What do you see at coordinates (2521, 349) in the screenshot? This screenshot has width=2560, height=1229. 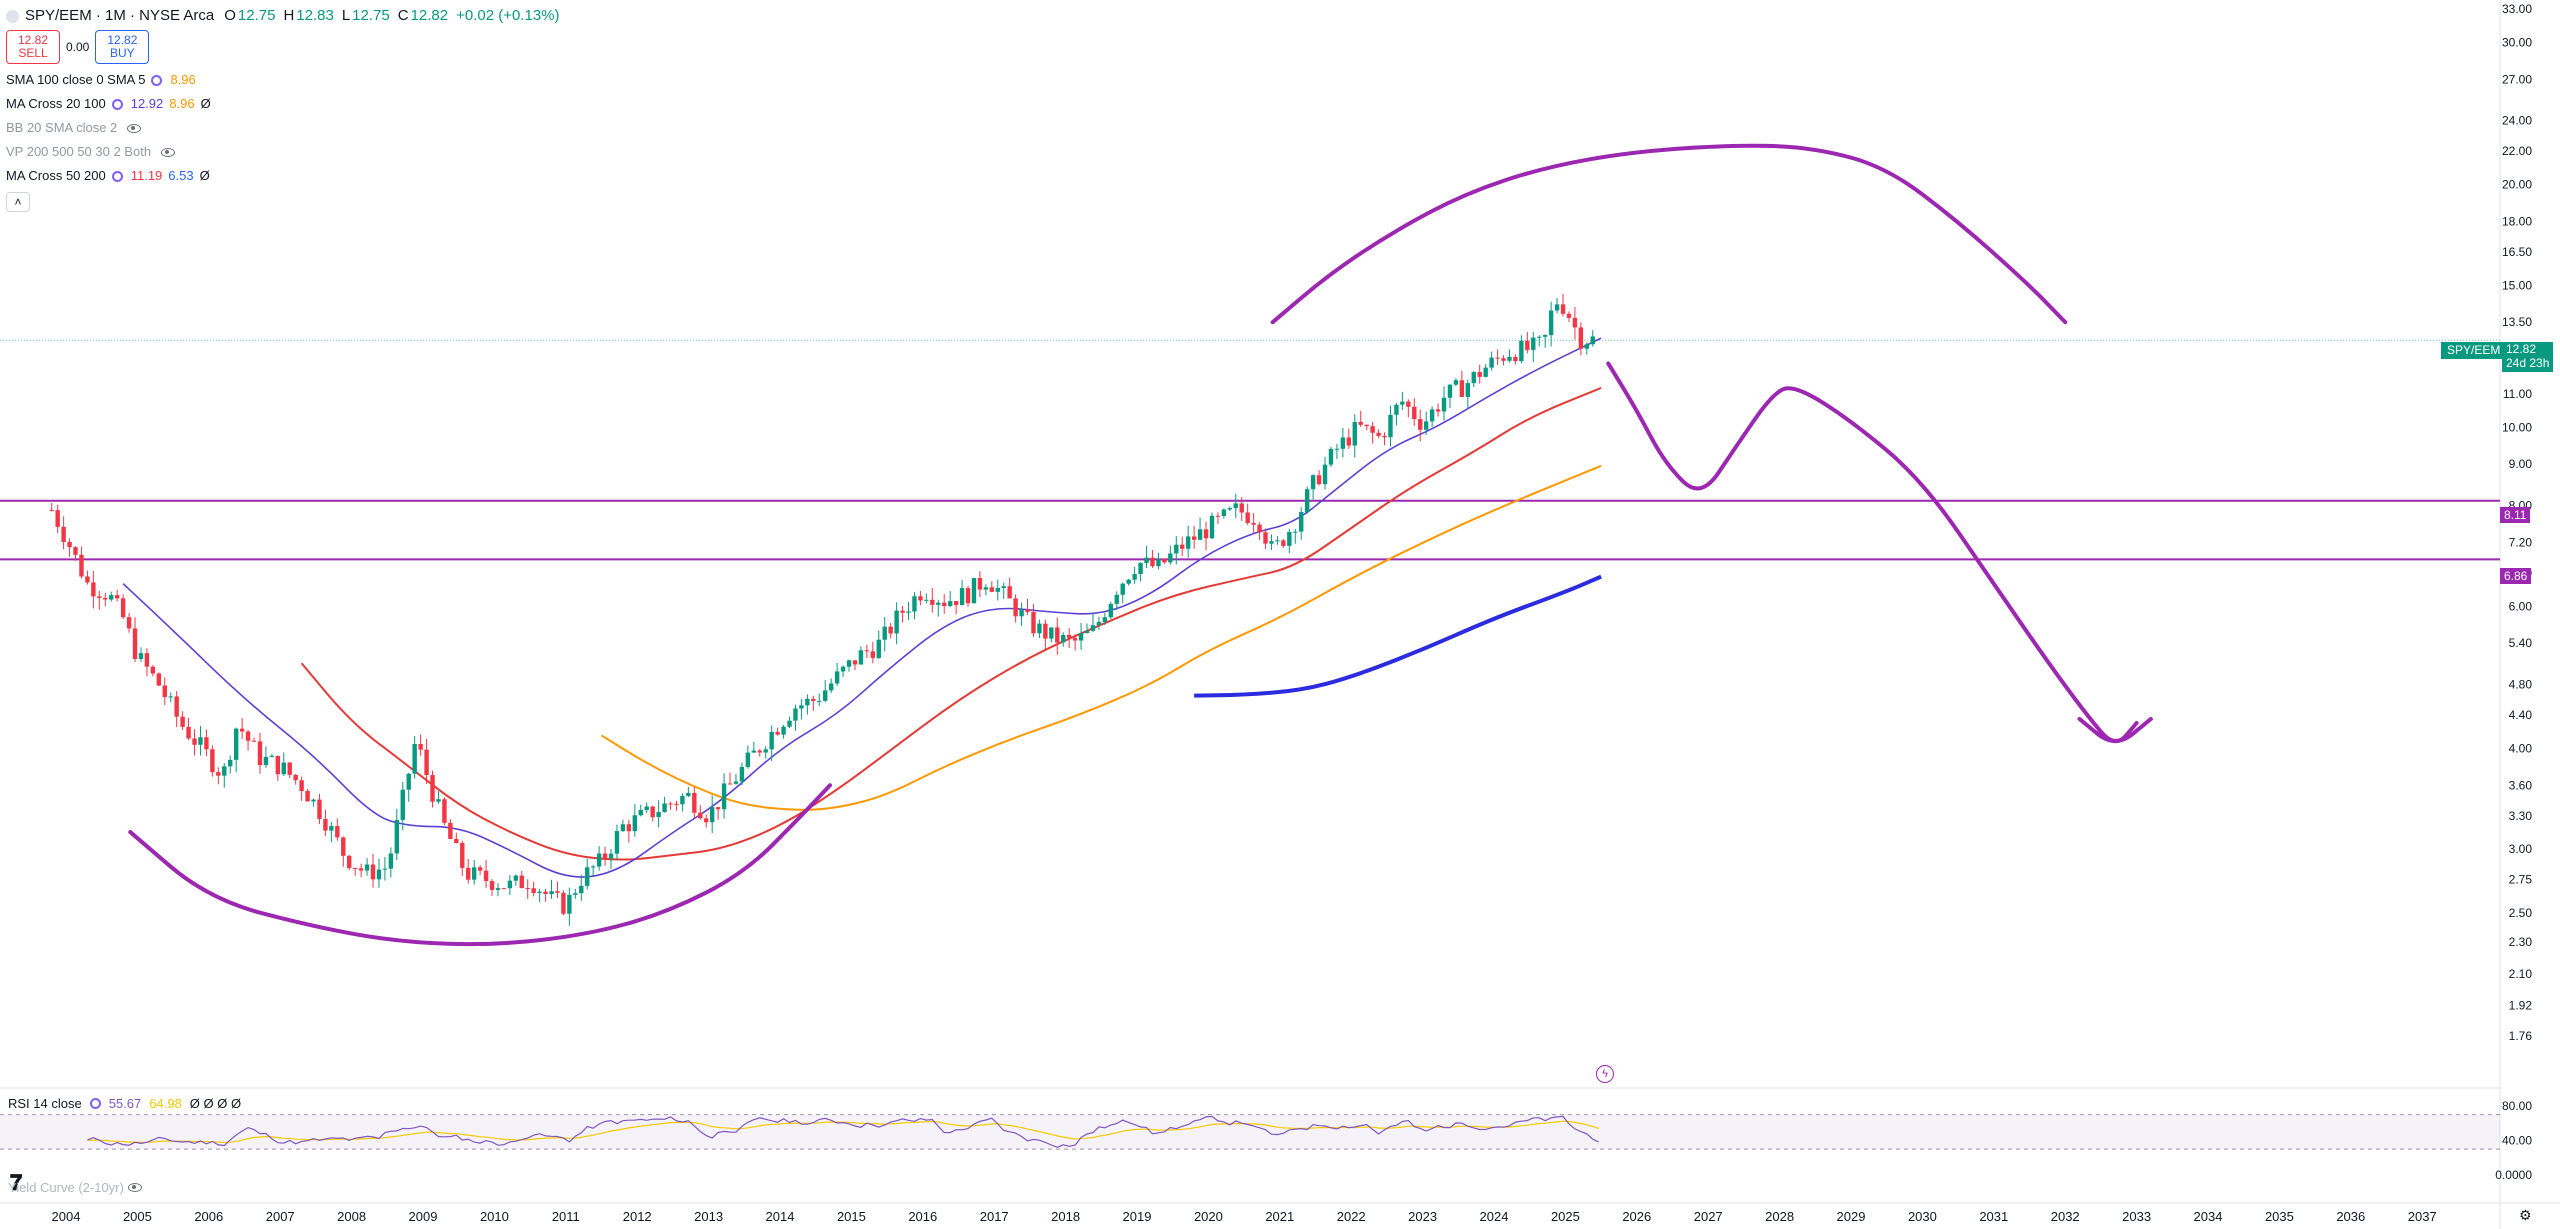 I see `current-price: 12.82` at bounding box center [2521, 349].